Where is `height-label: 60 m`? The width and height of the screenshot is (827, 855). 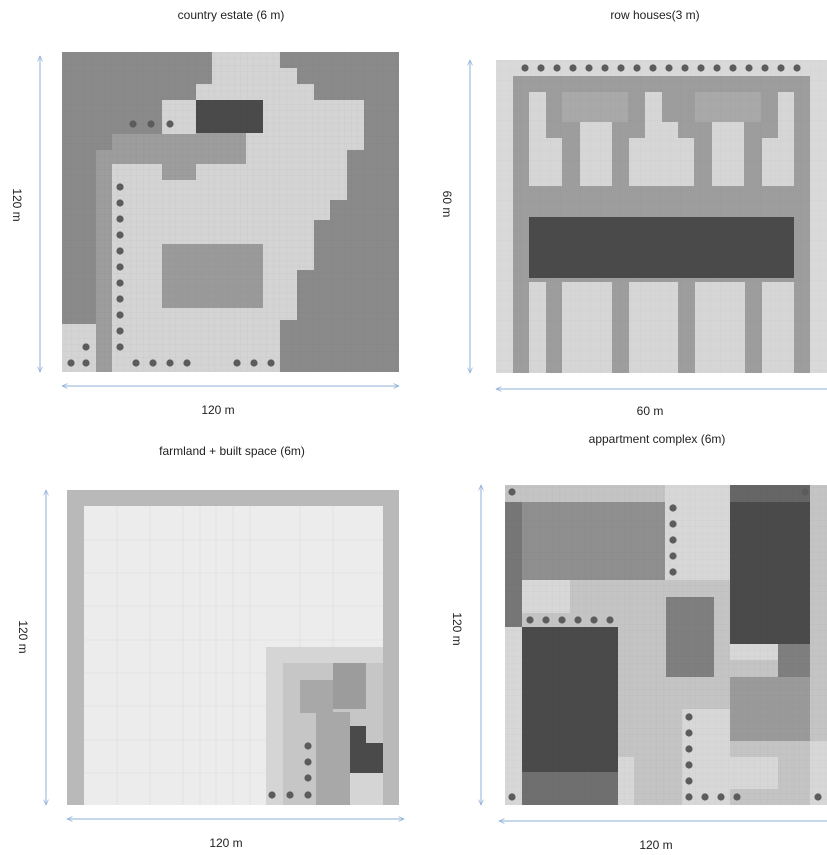 height-label: 60 m is located at coordinates (447, 204).